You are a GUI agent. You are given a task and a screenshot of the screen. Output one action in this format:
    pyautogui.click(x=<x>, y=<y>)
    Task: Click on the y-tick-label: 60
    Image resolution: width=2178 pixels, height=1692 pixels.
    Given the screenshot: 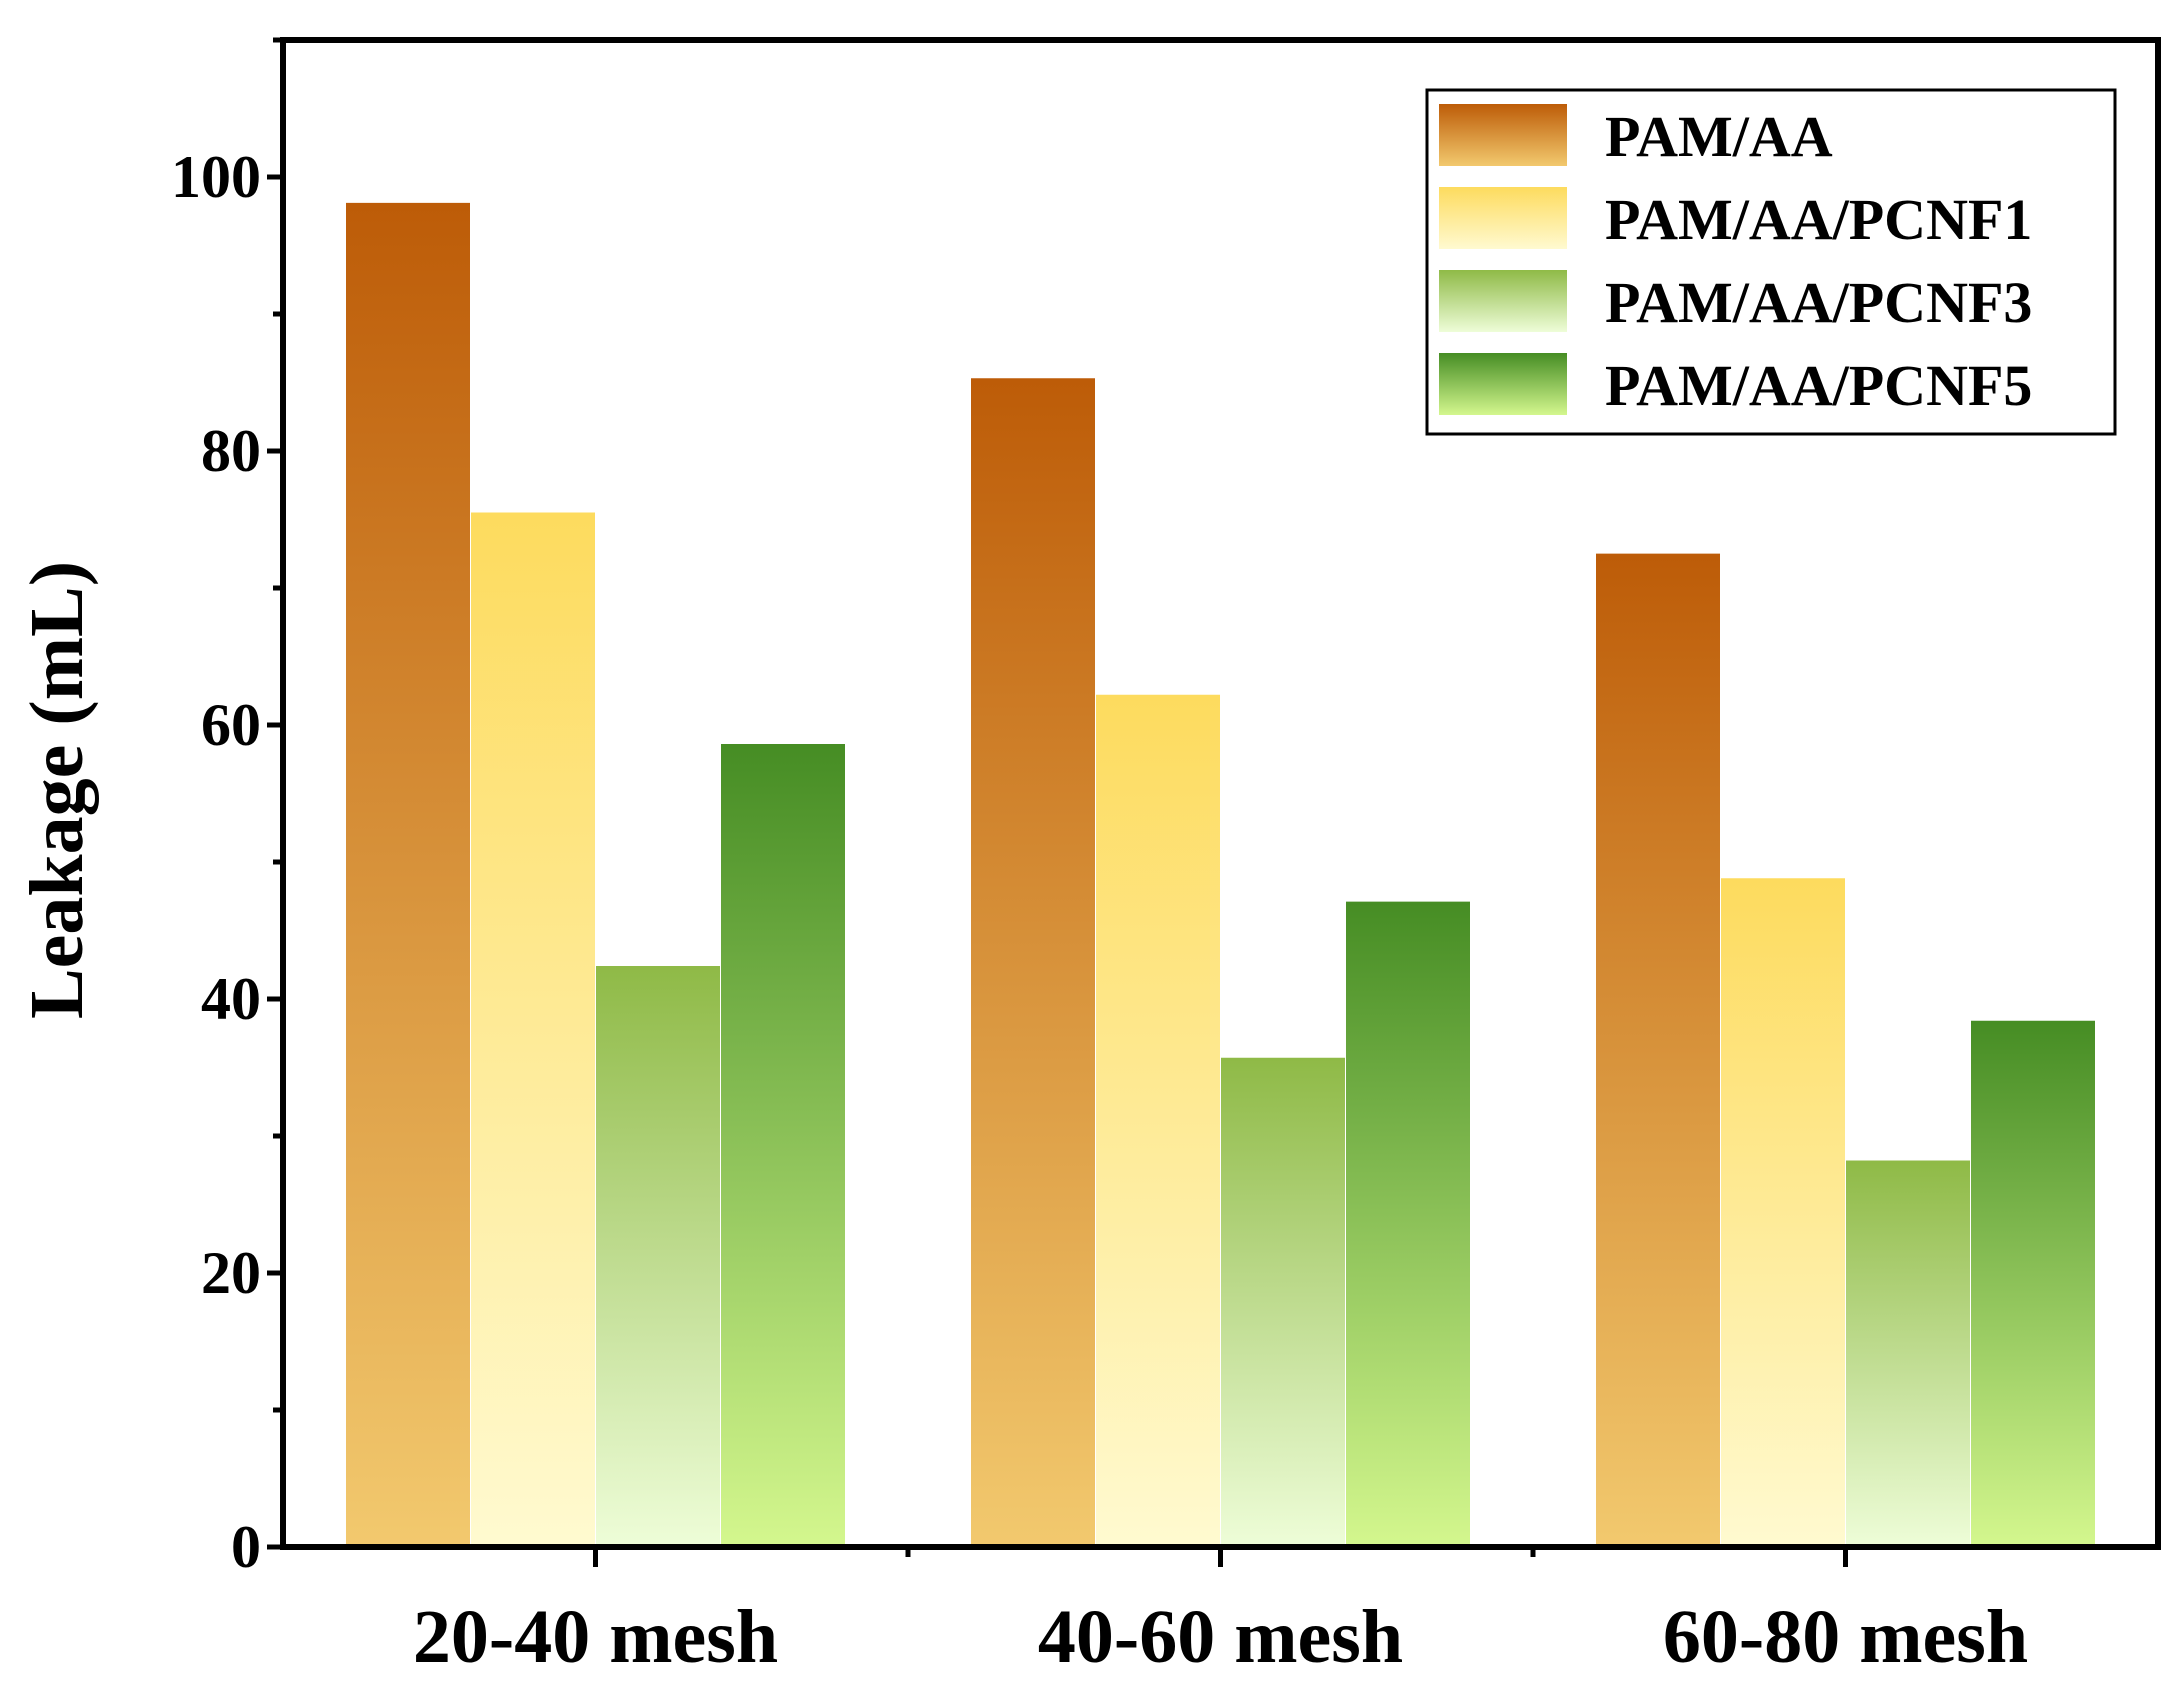 What is the action you would take?
    pyautogui.click(x=231, y=725)
    